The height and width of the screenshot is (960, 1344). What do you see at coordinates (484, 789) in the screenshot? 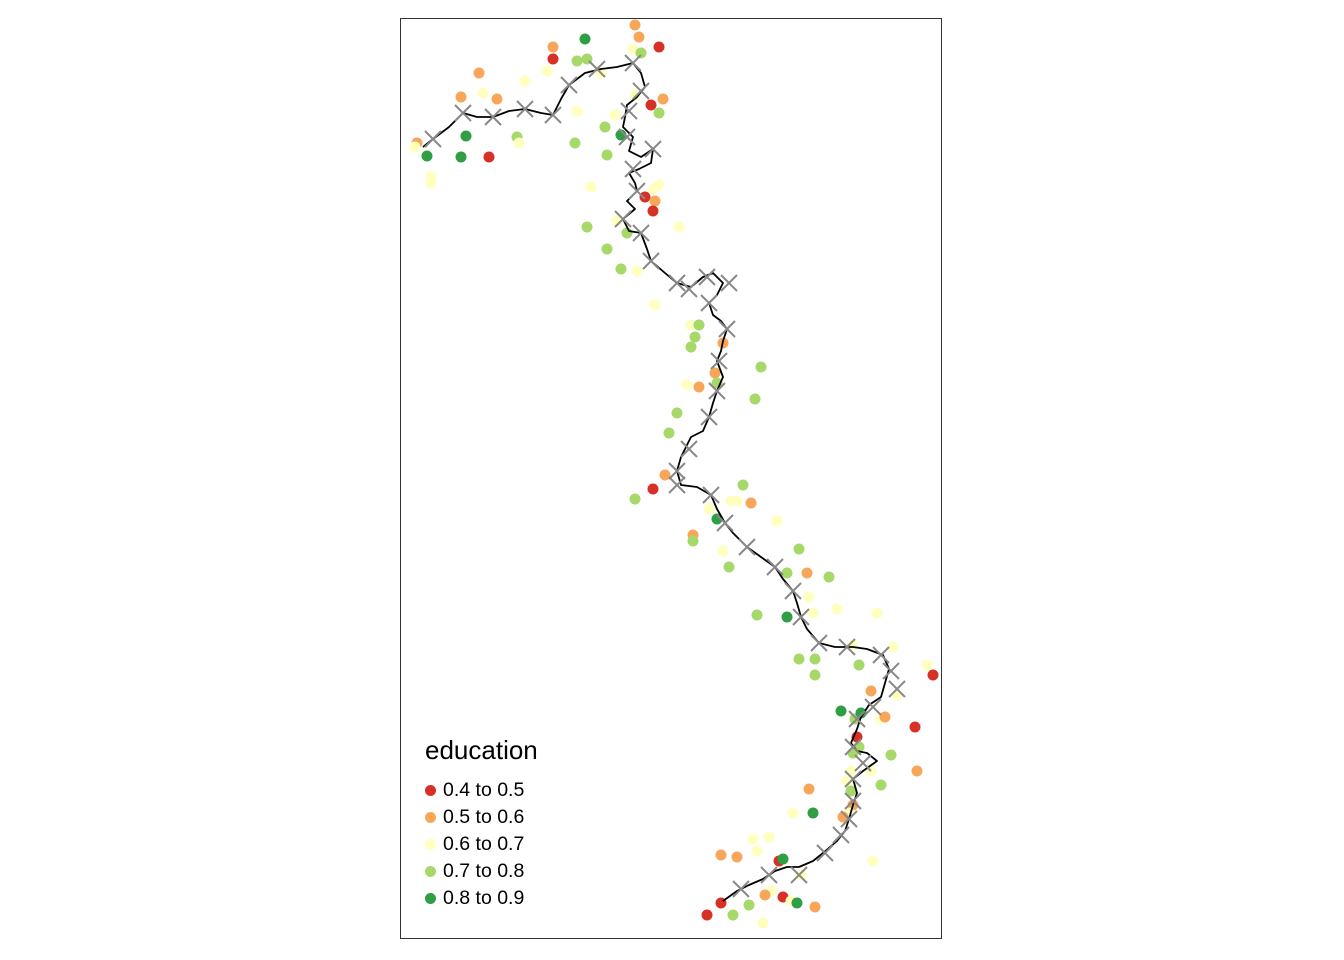
I see `legend-label: 0.4 to 0.5` at bounding box center [484, 789].